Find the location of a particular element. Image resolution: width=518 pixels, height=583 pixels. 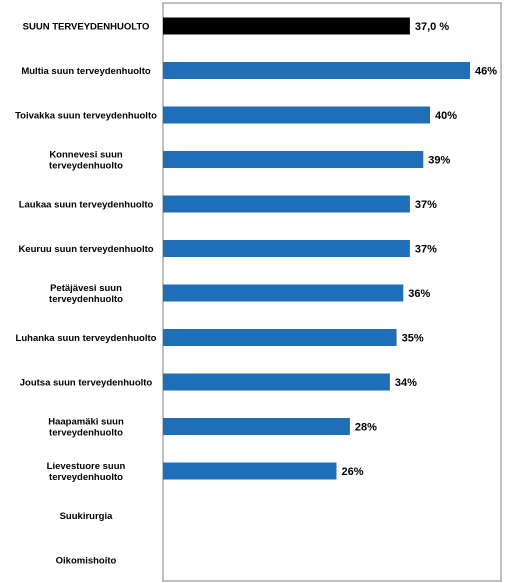

category-label: Haapamäki suun terveydenhuolto is located at coordinates (86, 428).